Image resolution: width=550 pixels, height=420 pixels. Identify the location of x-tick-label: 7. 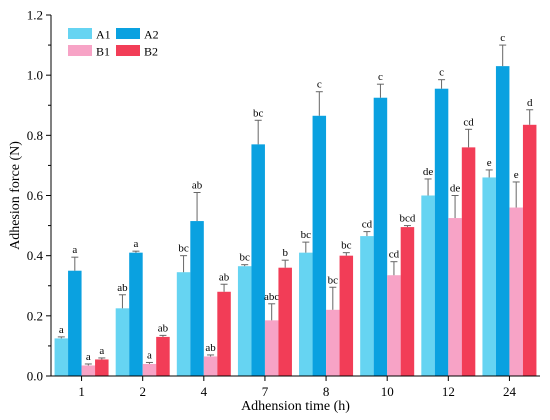
(265, 391).